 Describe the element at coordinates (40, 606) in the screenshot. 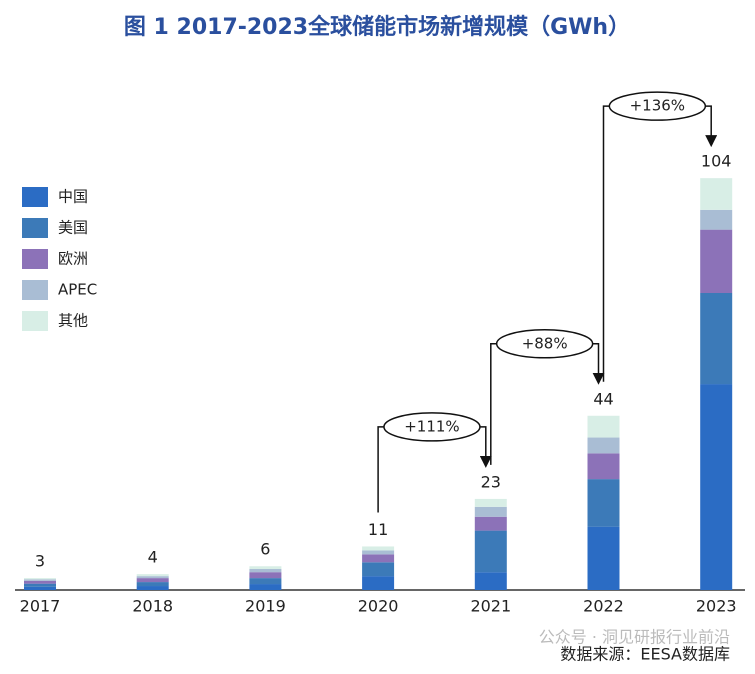

I see `x-tick-label: 2017` at that location.